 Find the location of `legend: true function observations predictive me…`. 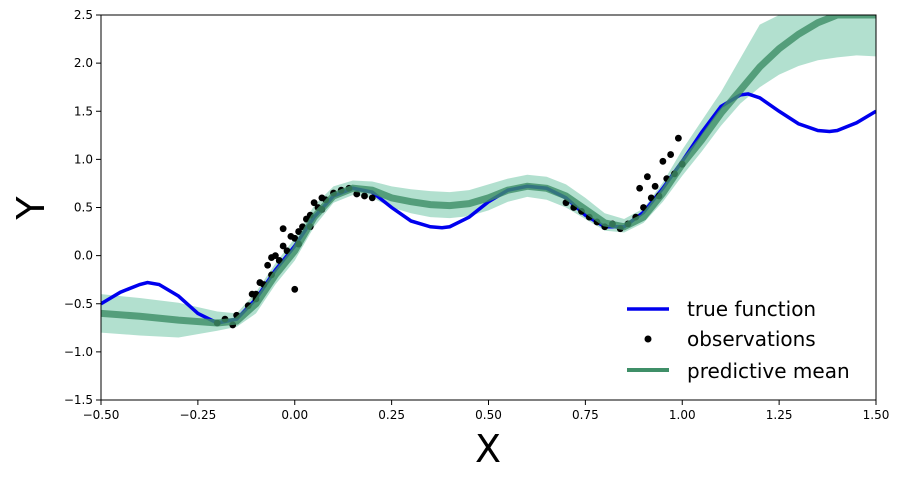

legend: true function observations predictive me… is located at coordinates (738, 340).